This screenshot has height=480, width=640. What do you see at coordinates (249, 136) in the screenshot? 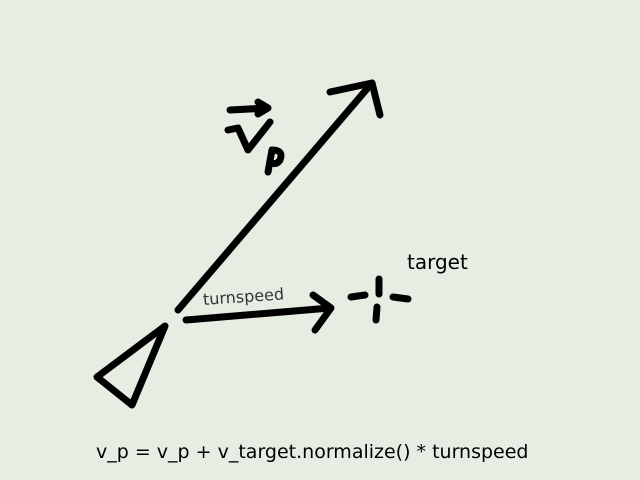
I see `v-p-letter-v` at bounding box center [249, 136].